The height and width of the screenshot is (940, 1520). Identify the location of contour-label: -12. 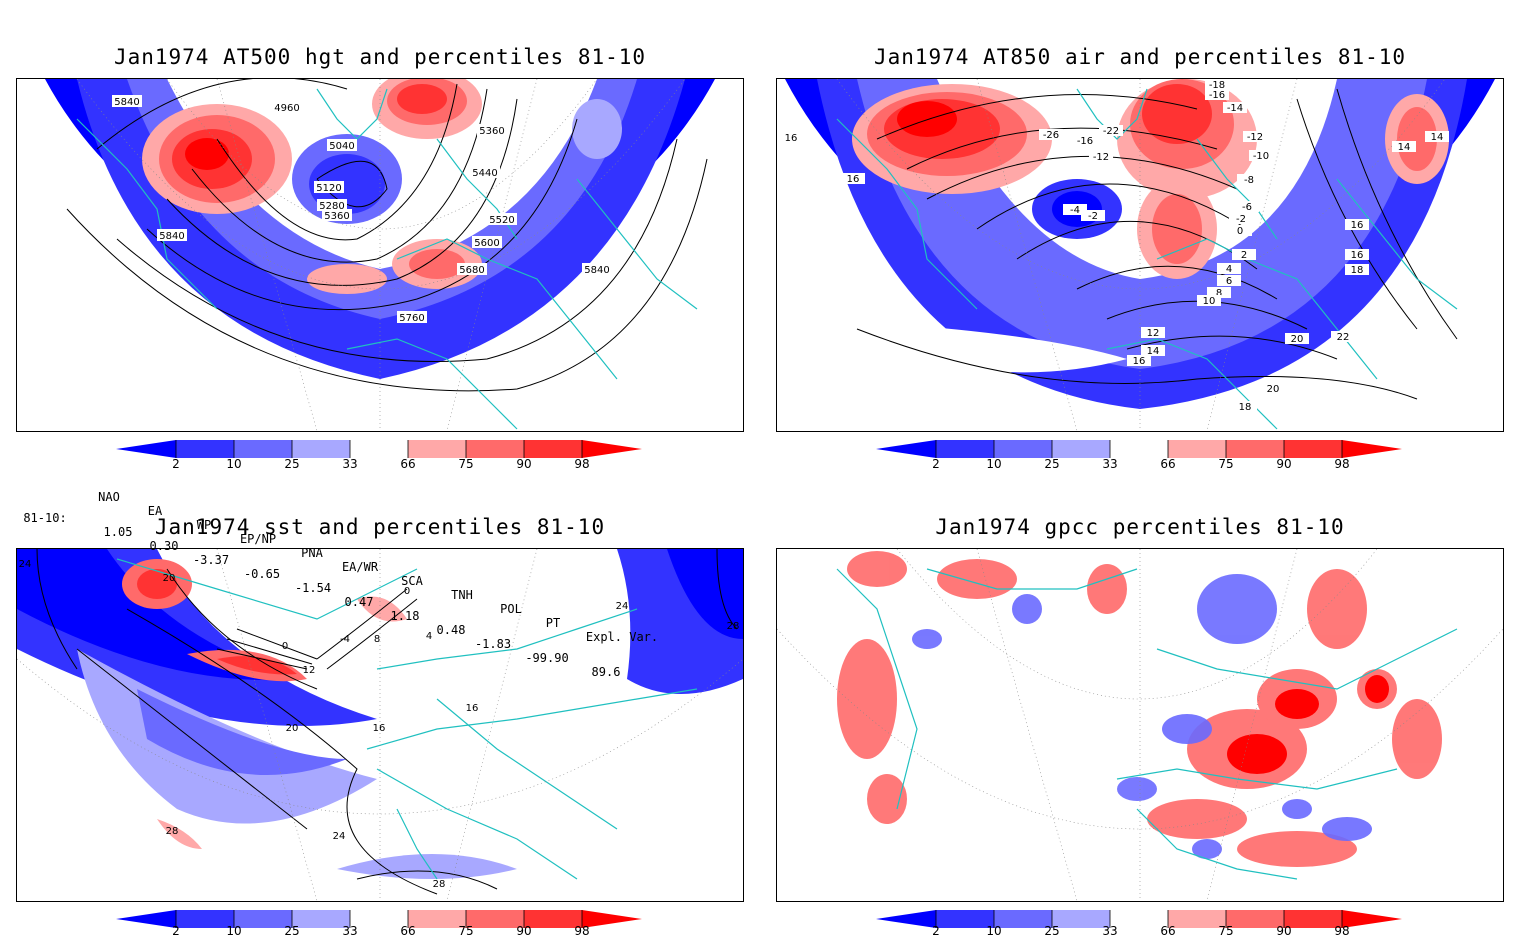
(1255, 137).